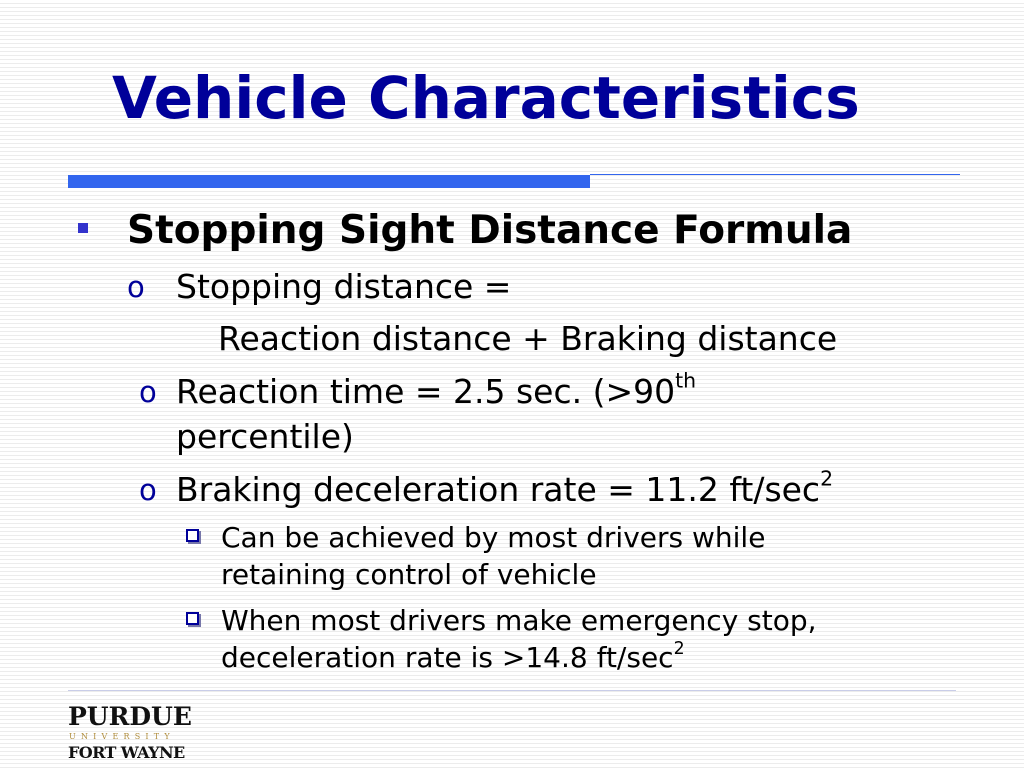 The height and width of the screenshot is (768, 1024). Describe the element at coordinates (122, 736) in the screenshot. I see `logo-university-text: UNIVERSITY` at that location.